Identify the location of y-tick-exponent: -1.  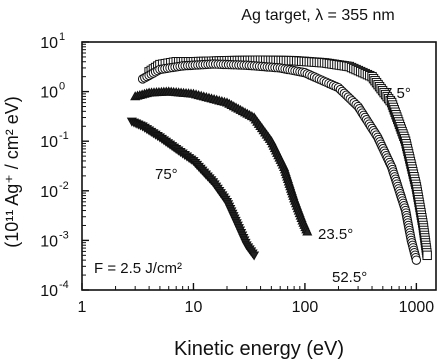
(64, 136).